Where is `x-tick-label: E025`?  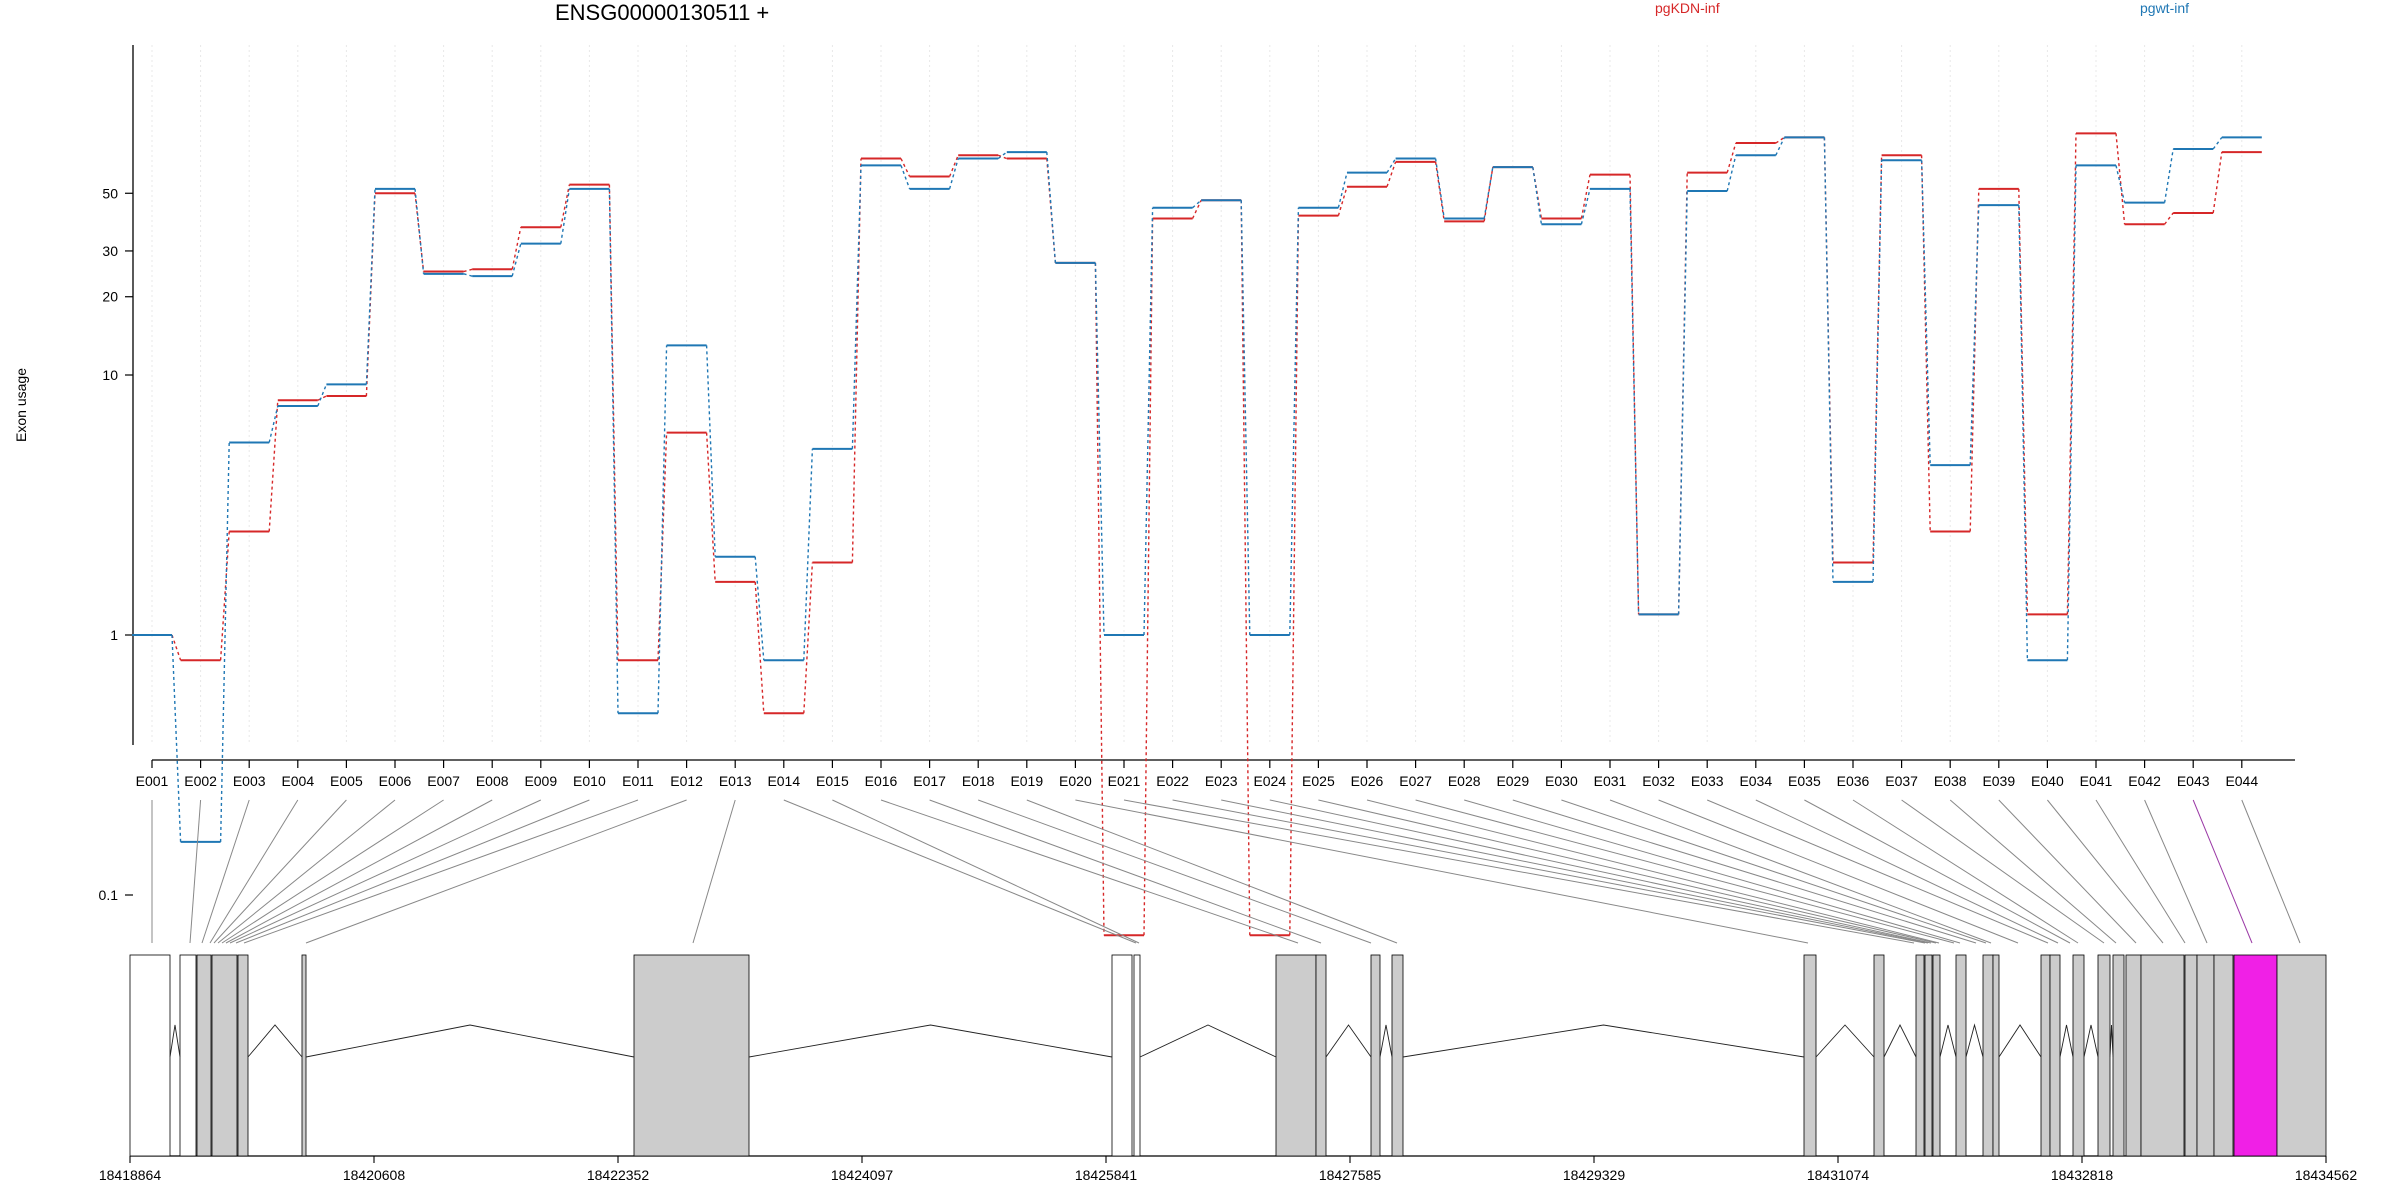
x-tick-label: E025 is located at coordinates (1318, 781).